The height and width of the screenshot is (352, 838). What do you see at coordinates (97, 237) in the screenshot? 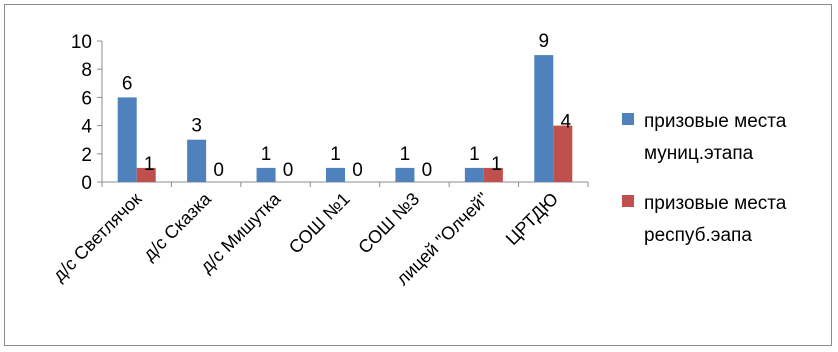
I see `category-label: д/с Светлячок` at bounding box center [97, 237].